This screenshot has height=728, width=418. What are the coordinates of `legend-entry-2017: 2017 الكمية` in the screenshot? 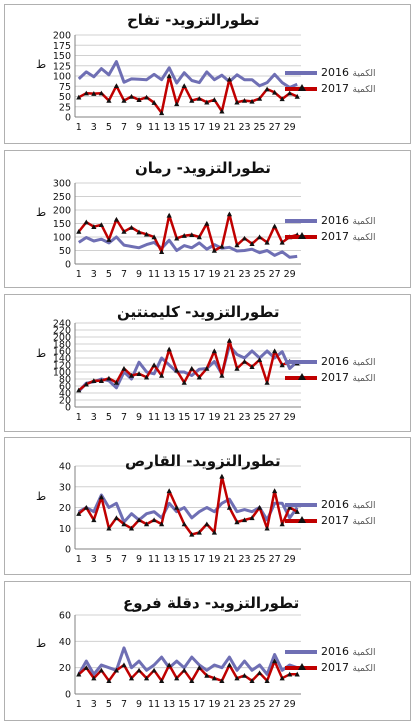 It's located at (345, 236).